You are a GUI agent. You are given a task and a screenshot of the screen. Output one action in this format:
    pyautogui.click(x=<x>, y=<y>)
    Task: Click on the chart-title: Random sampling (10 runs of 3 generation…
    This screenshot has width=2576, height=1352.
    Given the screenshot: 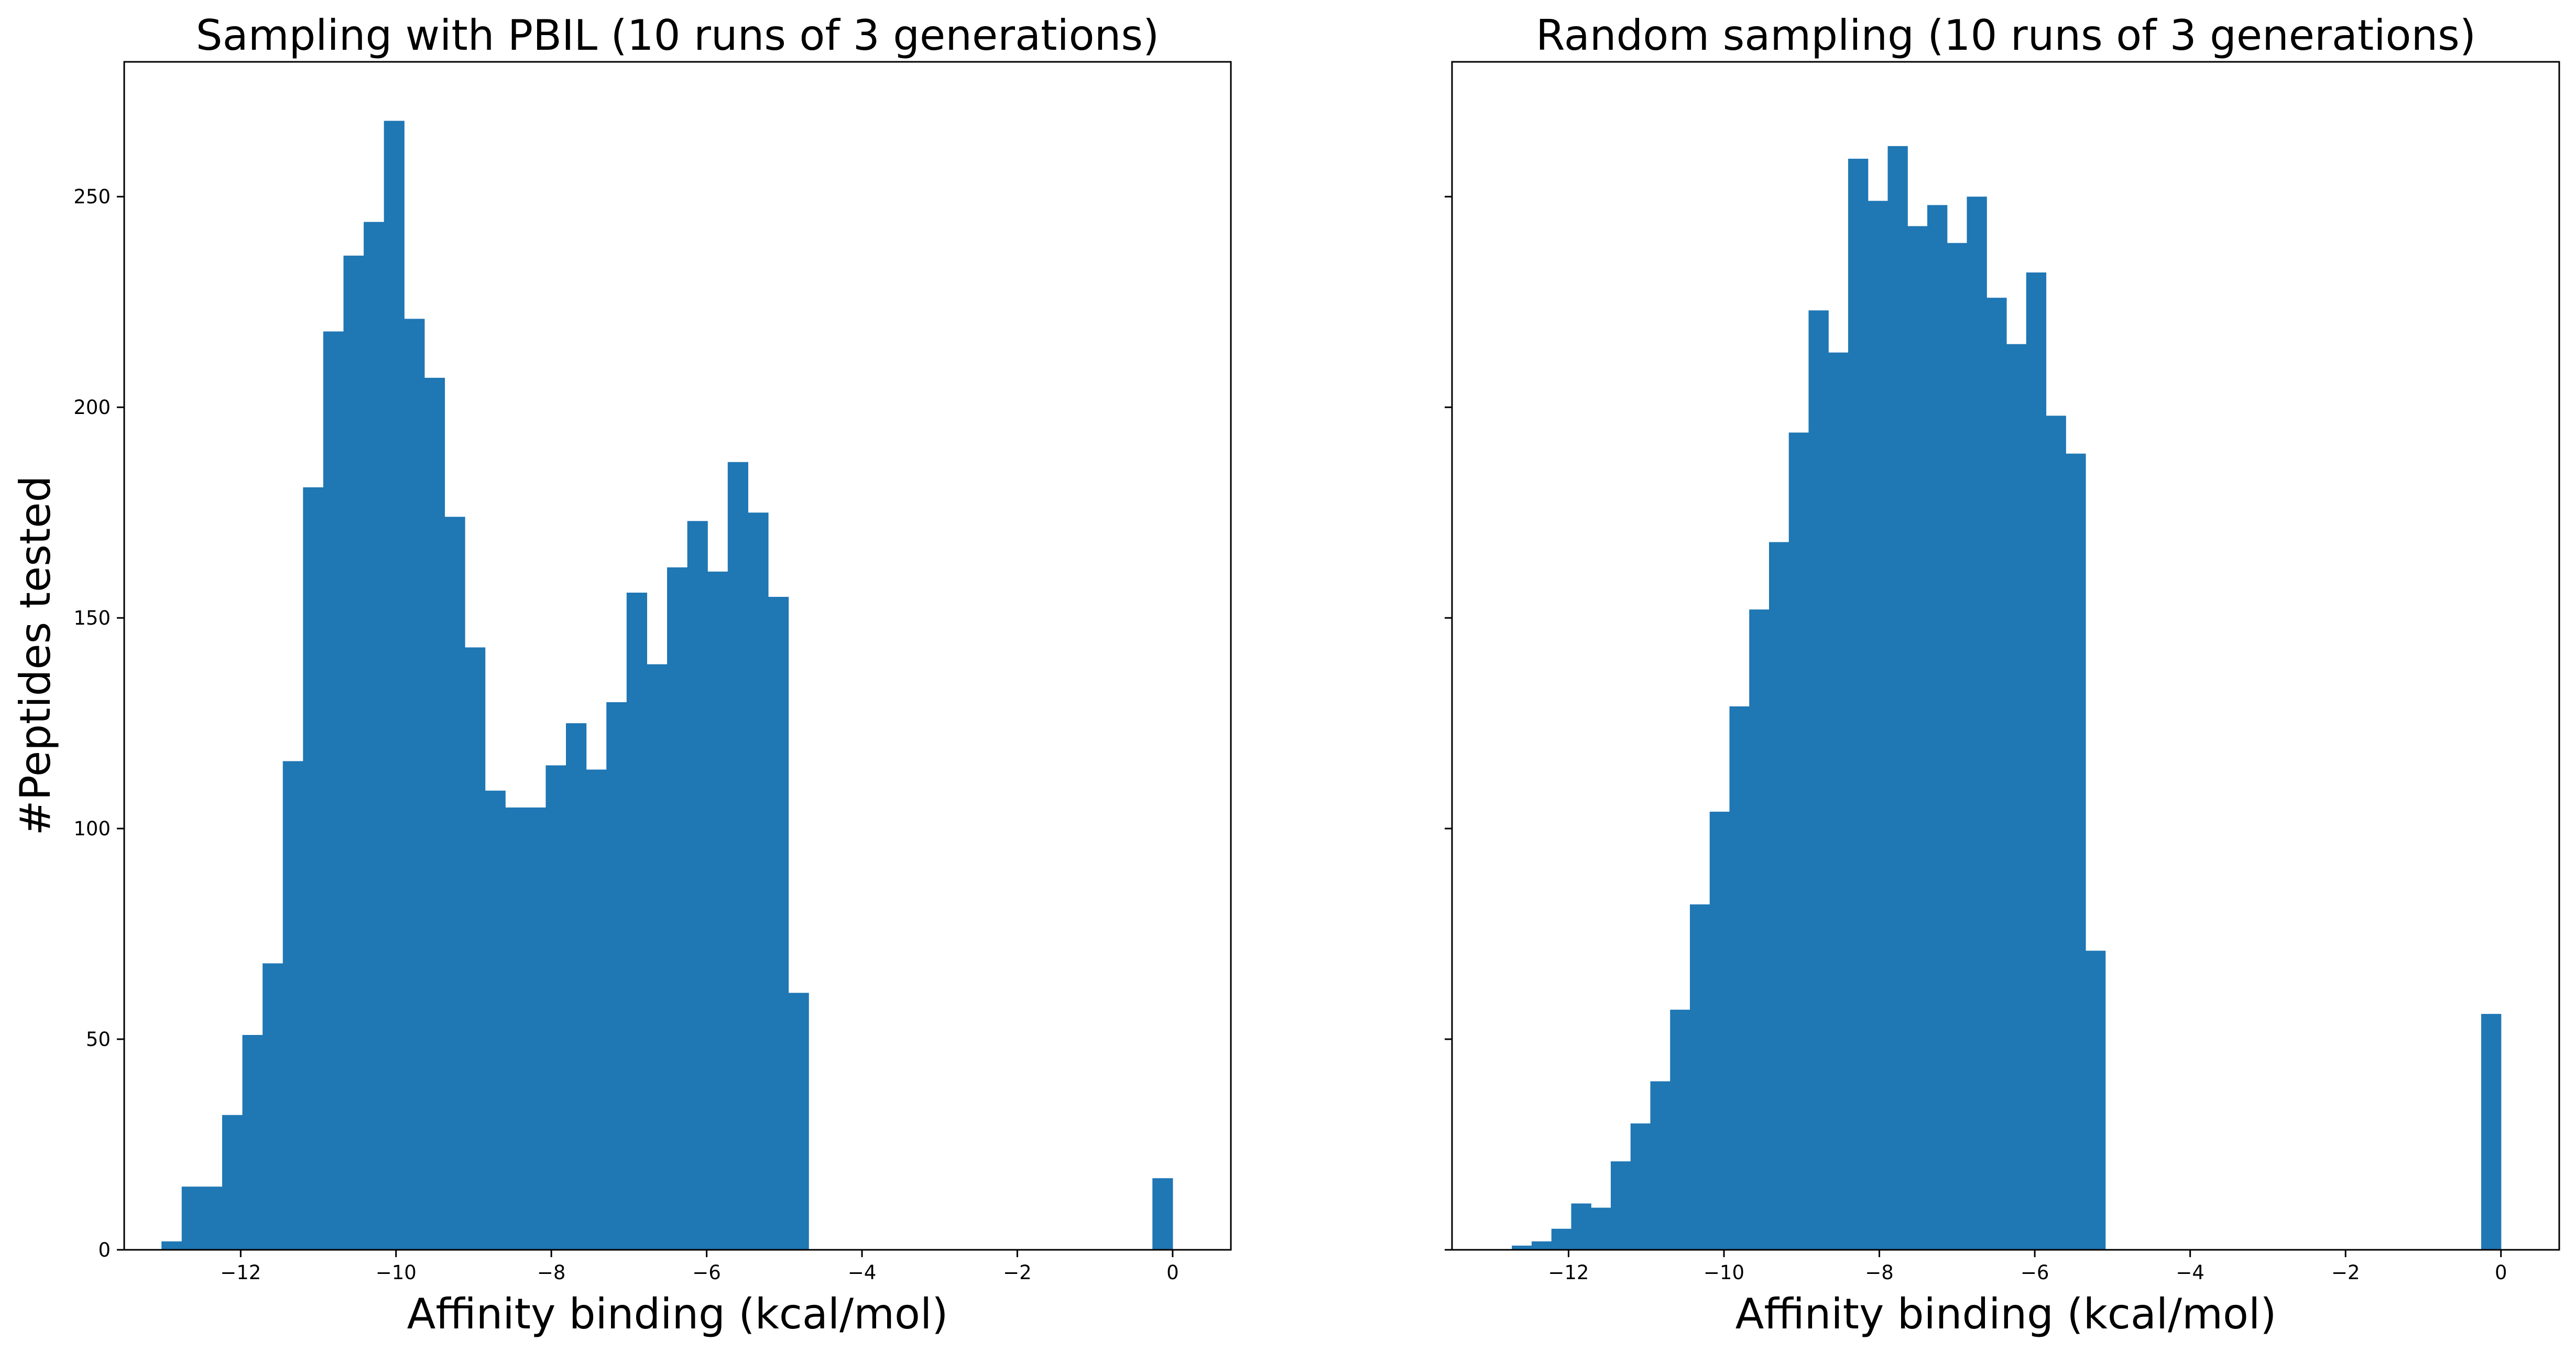 What is the action you would take?
    pyautogui.click(x=2006, y=35)
    